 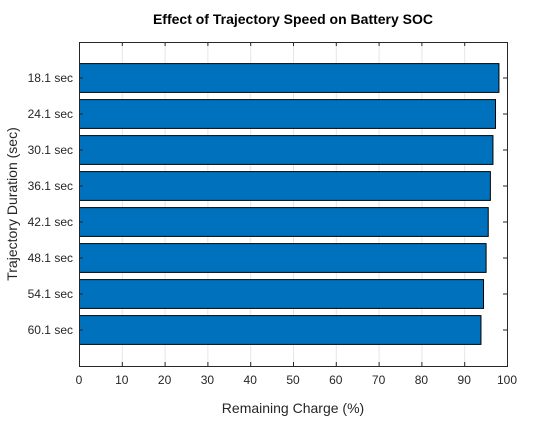 I want to click on x-tick-label: 90, so click(x=465, y=380).